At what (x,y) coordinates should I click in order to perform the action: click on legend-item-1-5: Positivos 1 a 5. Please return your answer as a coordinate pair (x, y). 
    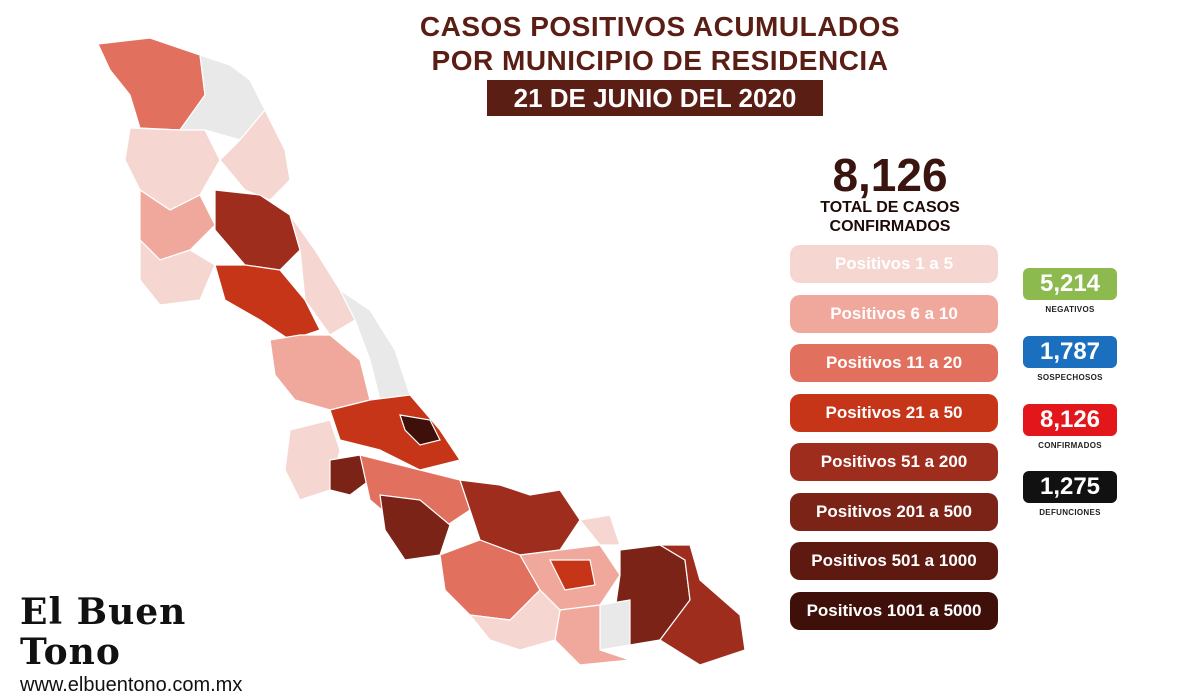
    Looking at the image, I should click on (894, 264).